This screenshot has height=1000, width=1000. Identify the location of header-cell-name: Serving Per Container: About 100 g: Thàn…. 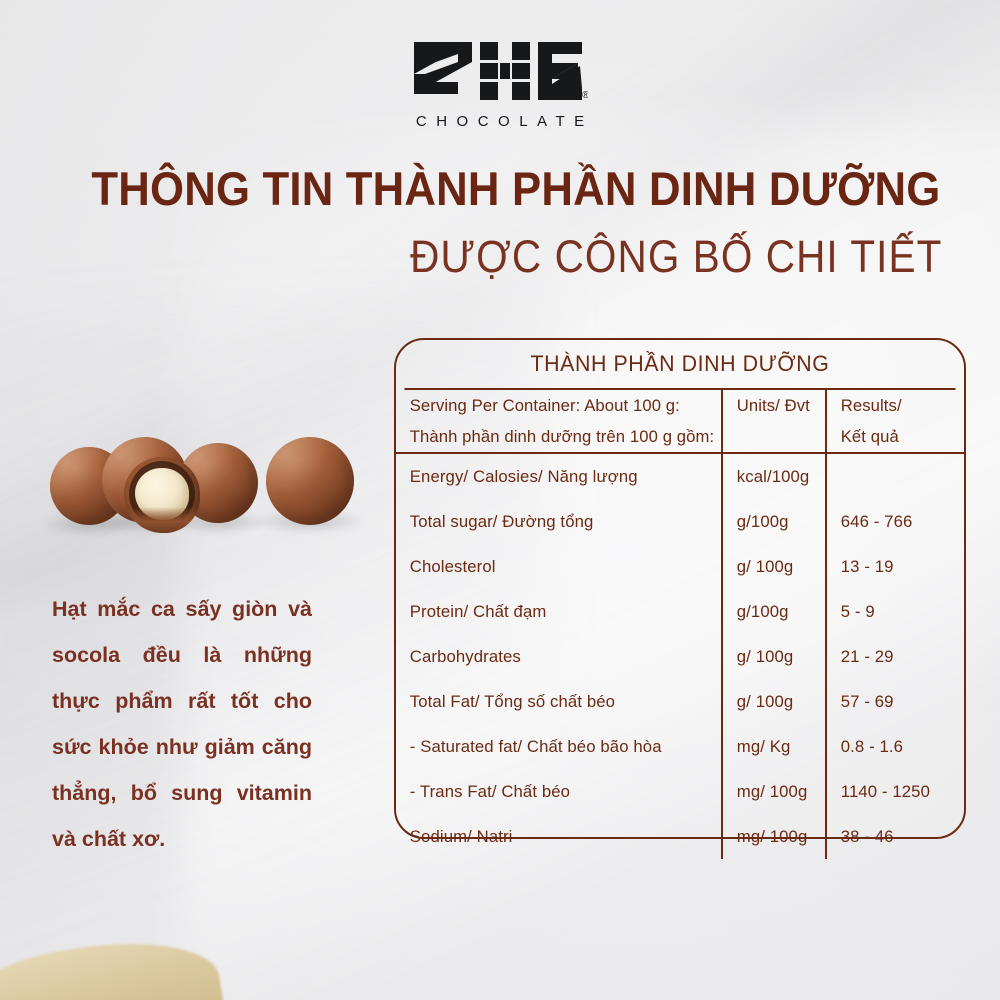
(559, 422).